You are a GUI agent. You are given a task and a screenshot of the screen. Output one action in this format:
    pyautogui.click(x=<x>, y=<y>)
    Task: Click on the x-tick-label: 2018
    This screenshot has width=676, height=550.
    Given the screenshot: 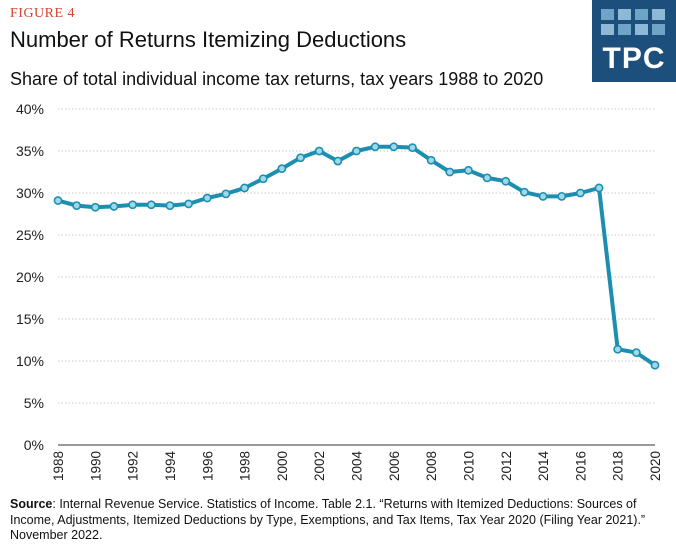 What is the action you would take?
    pyautogui.click(x=618, y=466)
    